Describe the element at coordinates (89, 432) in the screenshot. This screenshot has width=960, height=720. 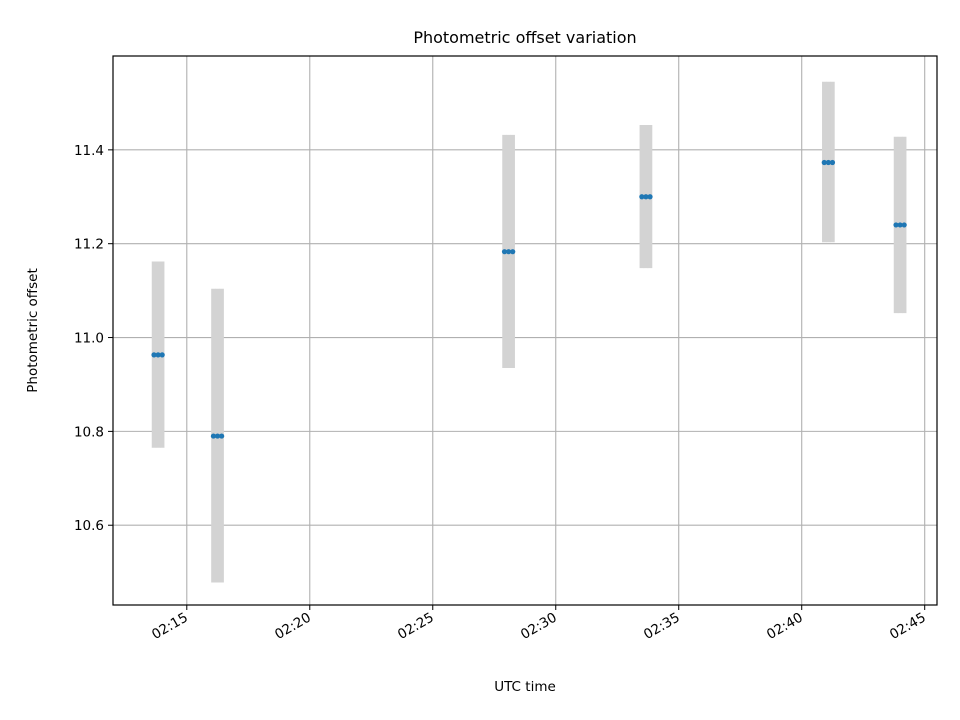
I see `y-tick-label: 10.8` at that location.